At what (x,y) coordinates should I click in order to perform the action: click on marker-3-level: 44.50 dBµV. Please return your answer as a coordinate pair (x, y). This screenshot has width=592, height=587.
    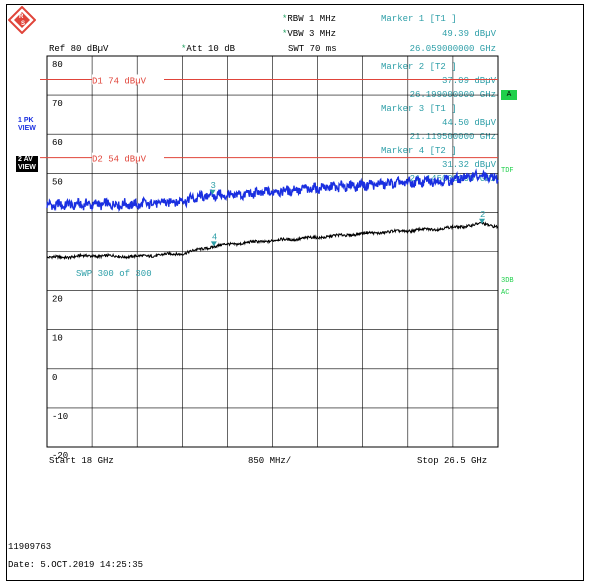
    Looking at the image, I should click on (468, 123).